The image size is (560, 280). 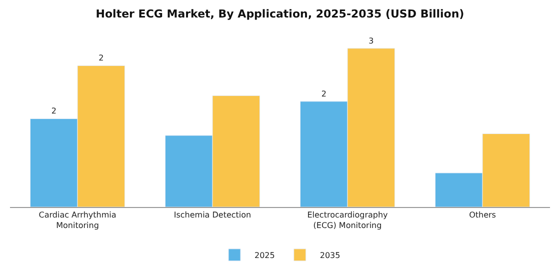 What do you see at coordinates (347, 220) in the screenshot?
I see `x-tick-label: Electrocardiography (ECG) Monitoring` at bounding box center [347, 220].